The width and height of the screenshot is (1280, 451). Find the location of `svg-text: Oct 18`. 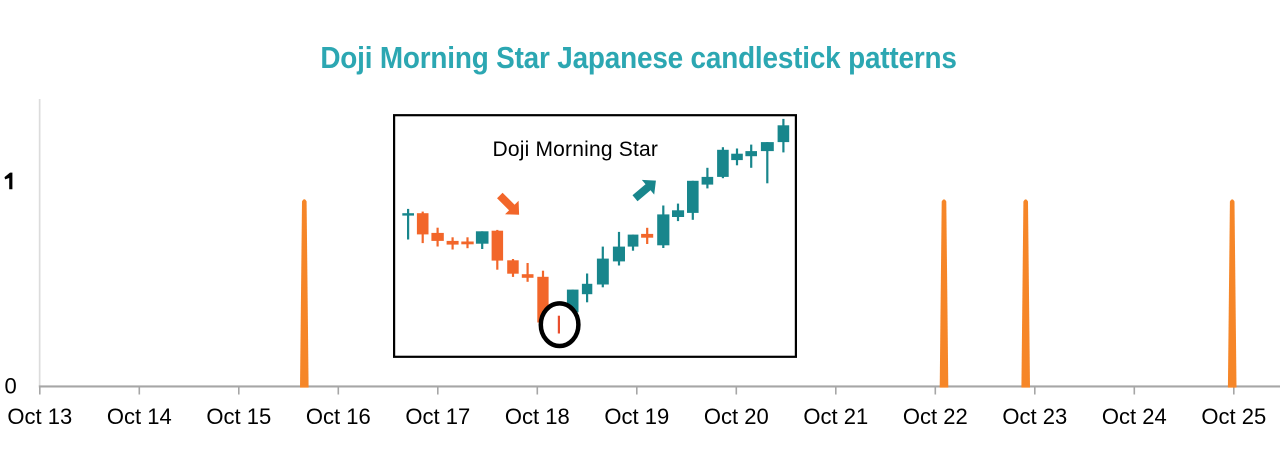

svg-text: Oct 18 is located at coordinates (537, 416).